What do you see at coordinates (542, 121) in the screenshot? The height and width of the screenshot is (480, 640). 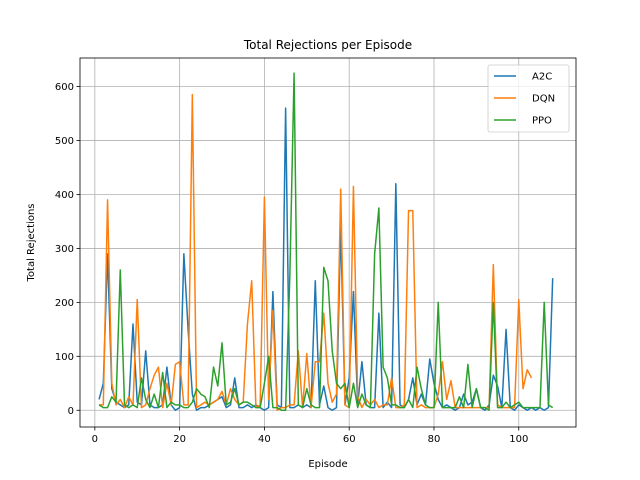 I see `legend-label-ppo: PPO` at bounding box center [542, 121].